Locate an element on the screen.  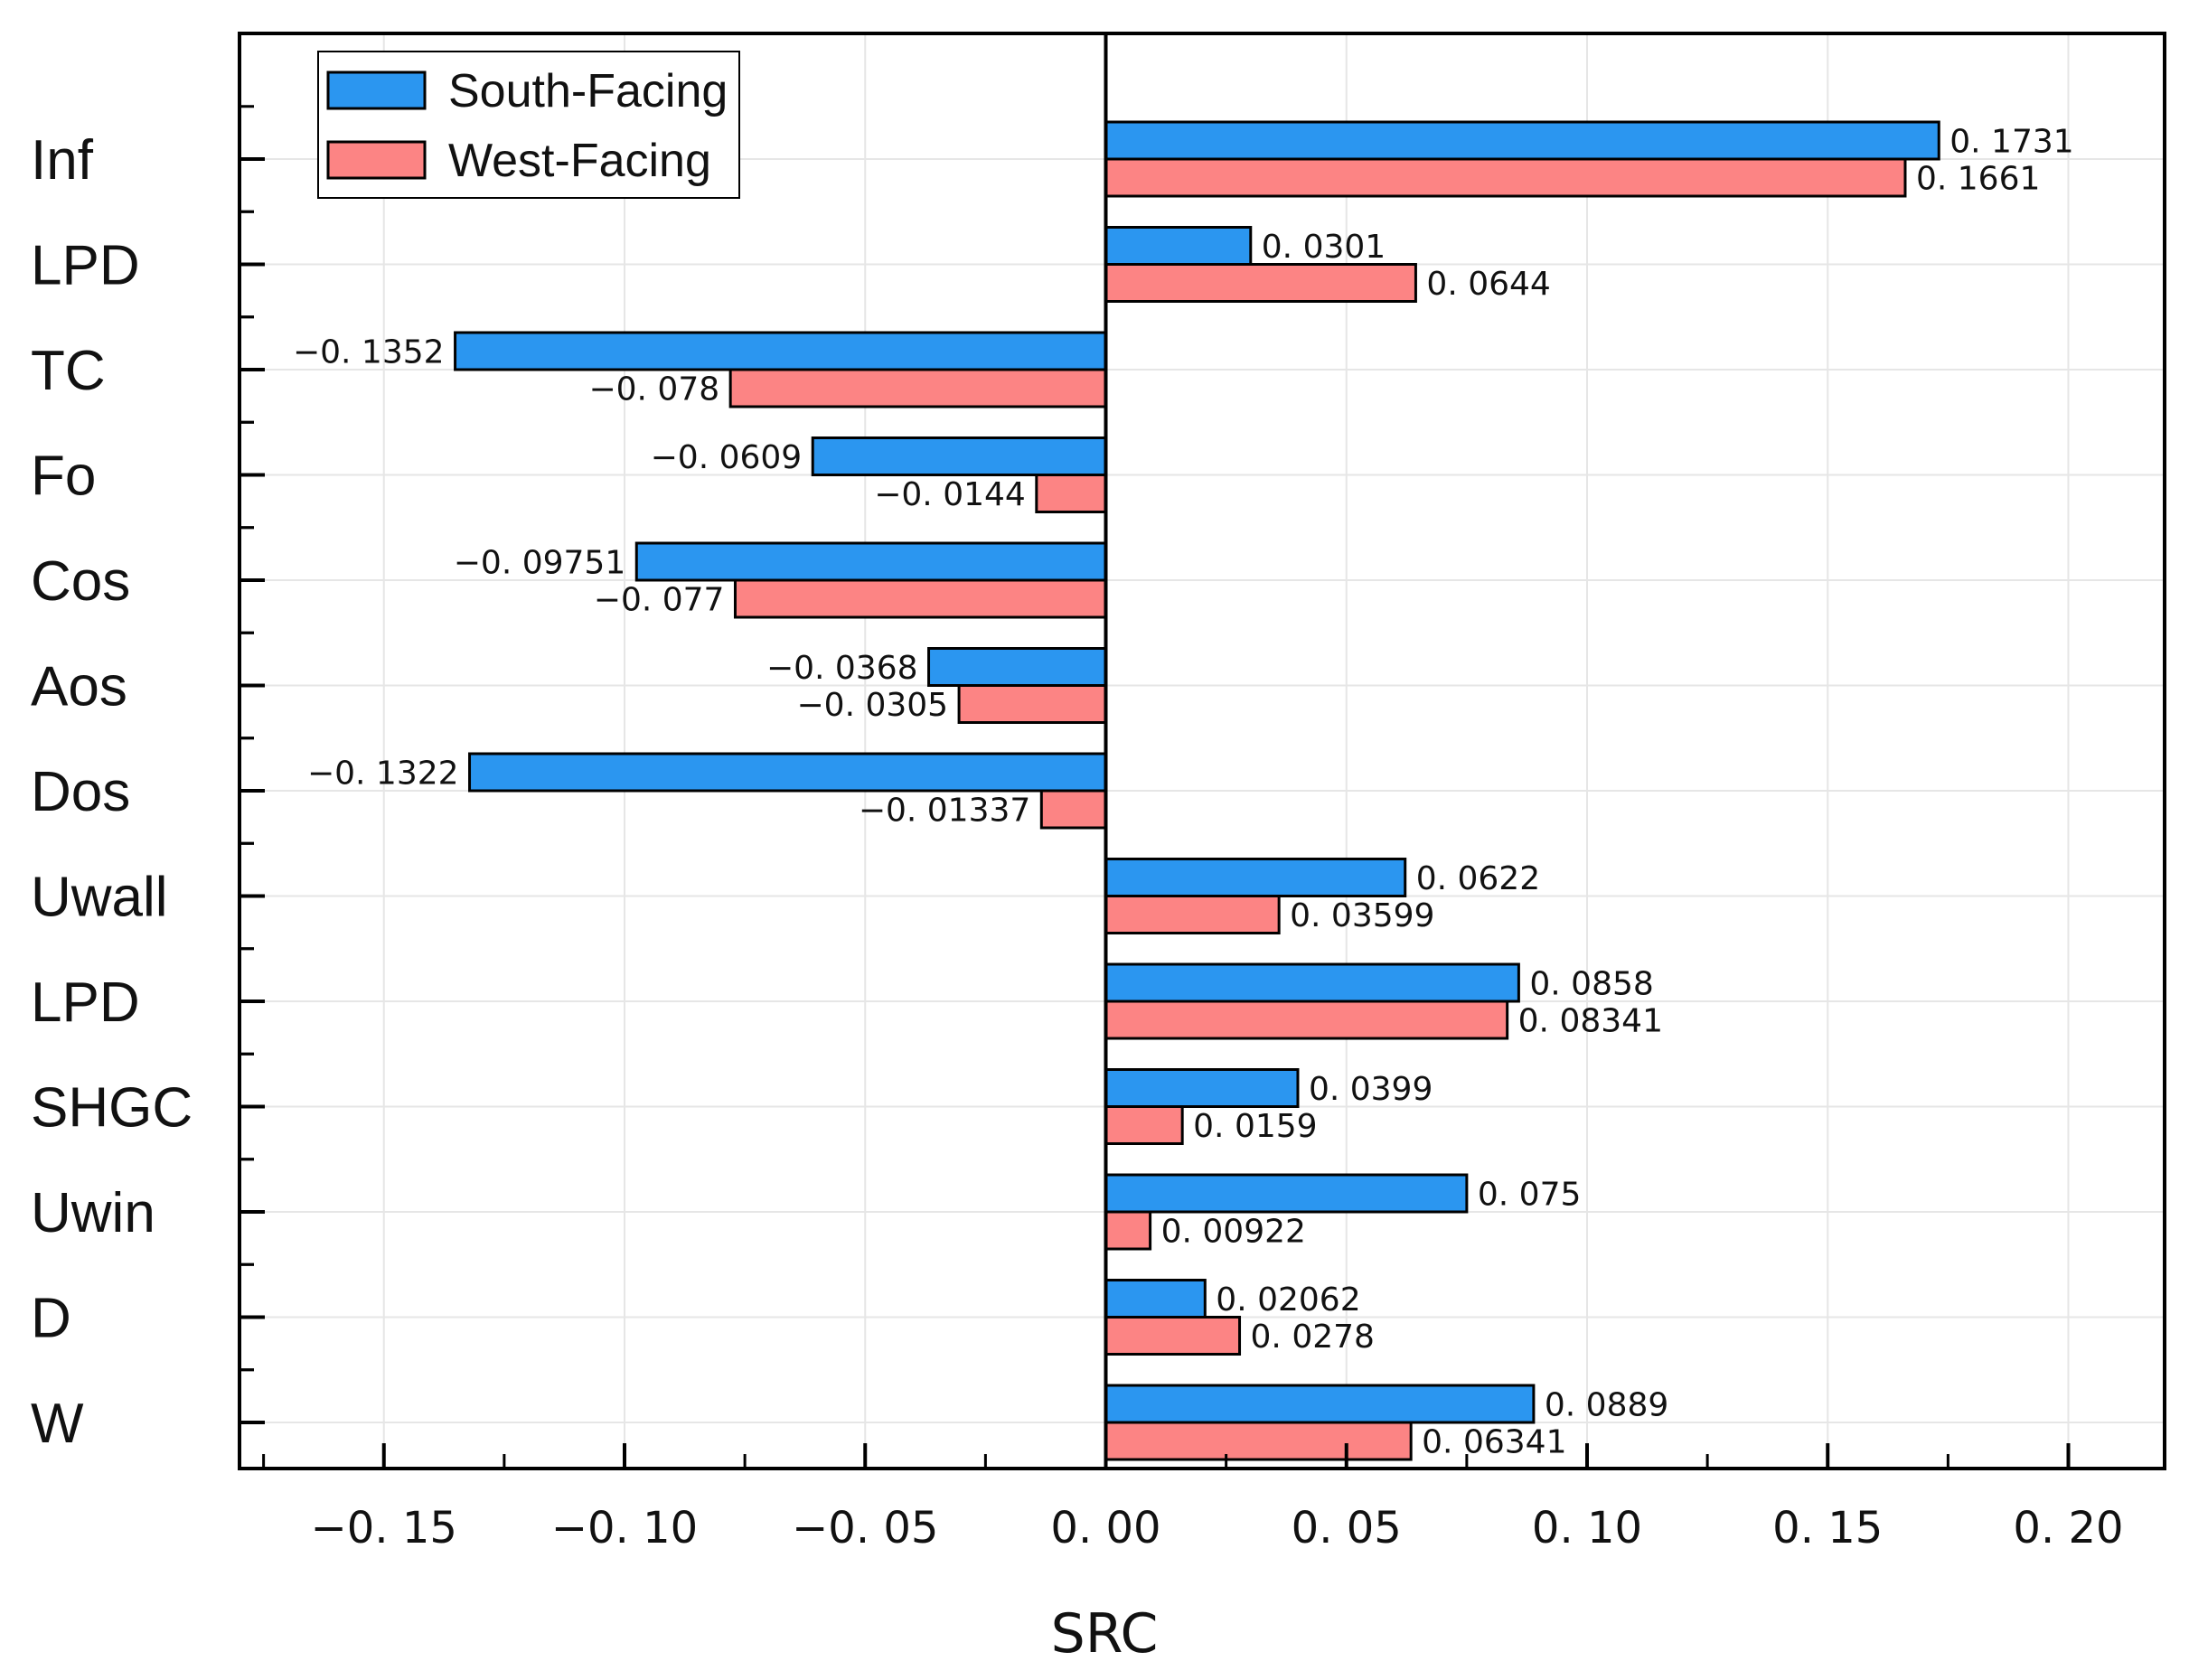
data-label-west-facing: −0. 01337 is located at coordinates (944, 811).